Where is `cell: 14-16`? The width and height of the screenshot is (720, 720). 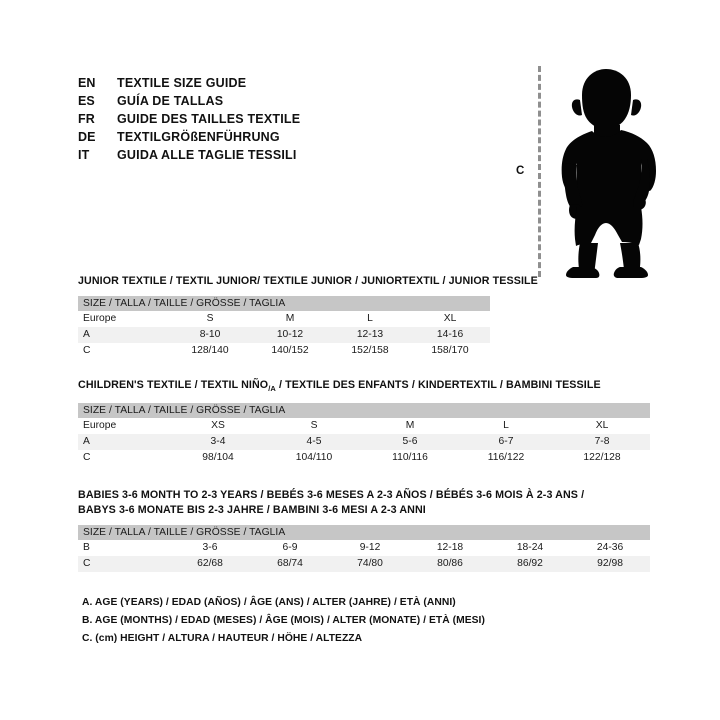 cell: 14-16 is located at coordinates (450, 335).